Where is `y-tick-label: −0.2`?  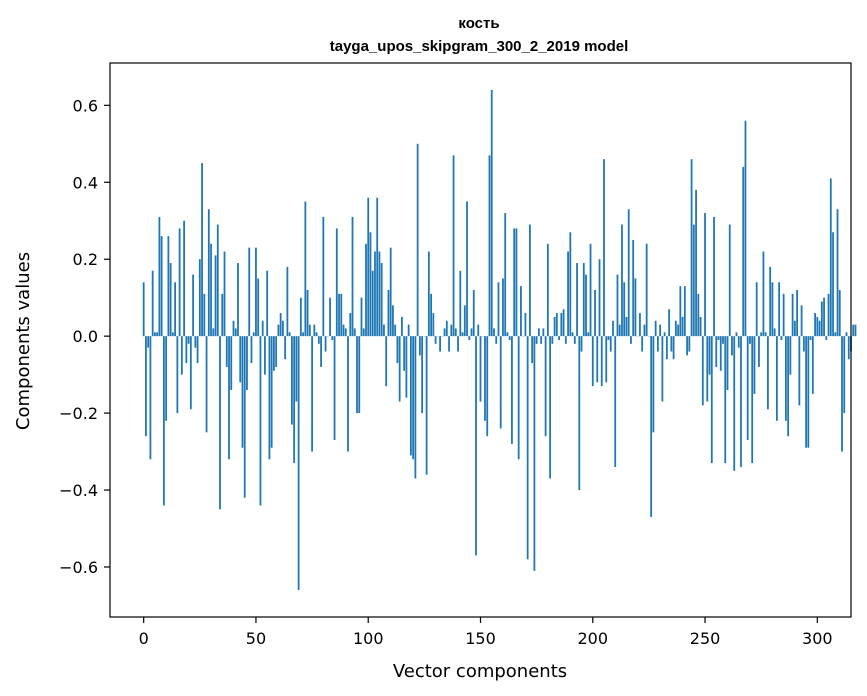
y-tick-label: −0.2 is located at coordinates (78, 413).